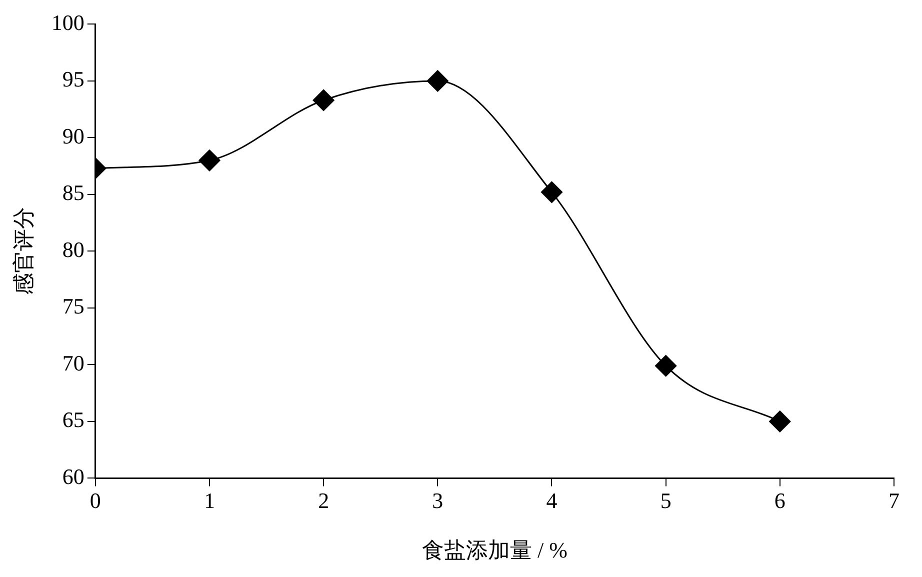 The image size is (922, 577). I want to click on x-tick-label: 3, so click(438, 501).